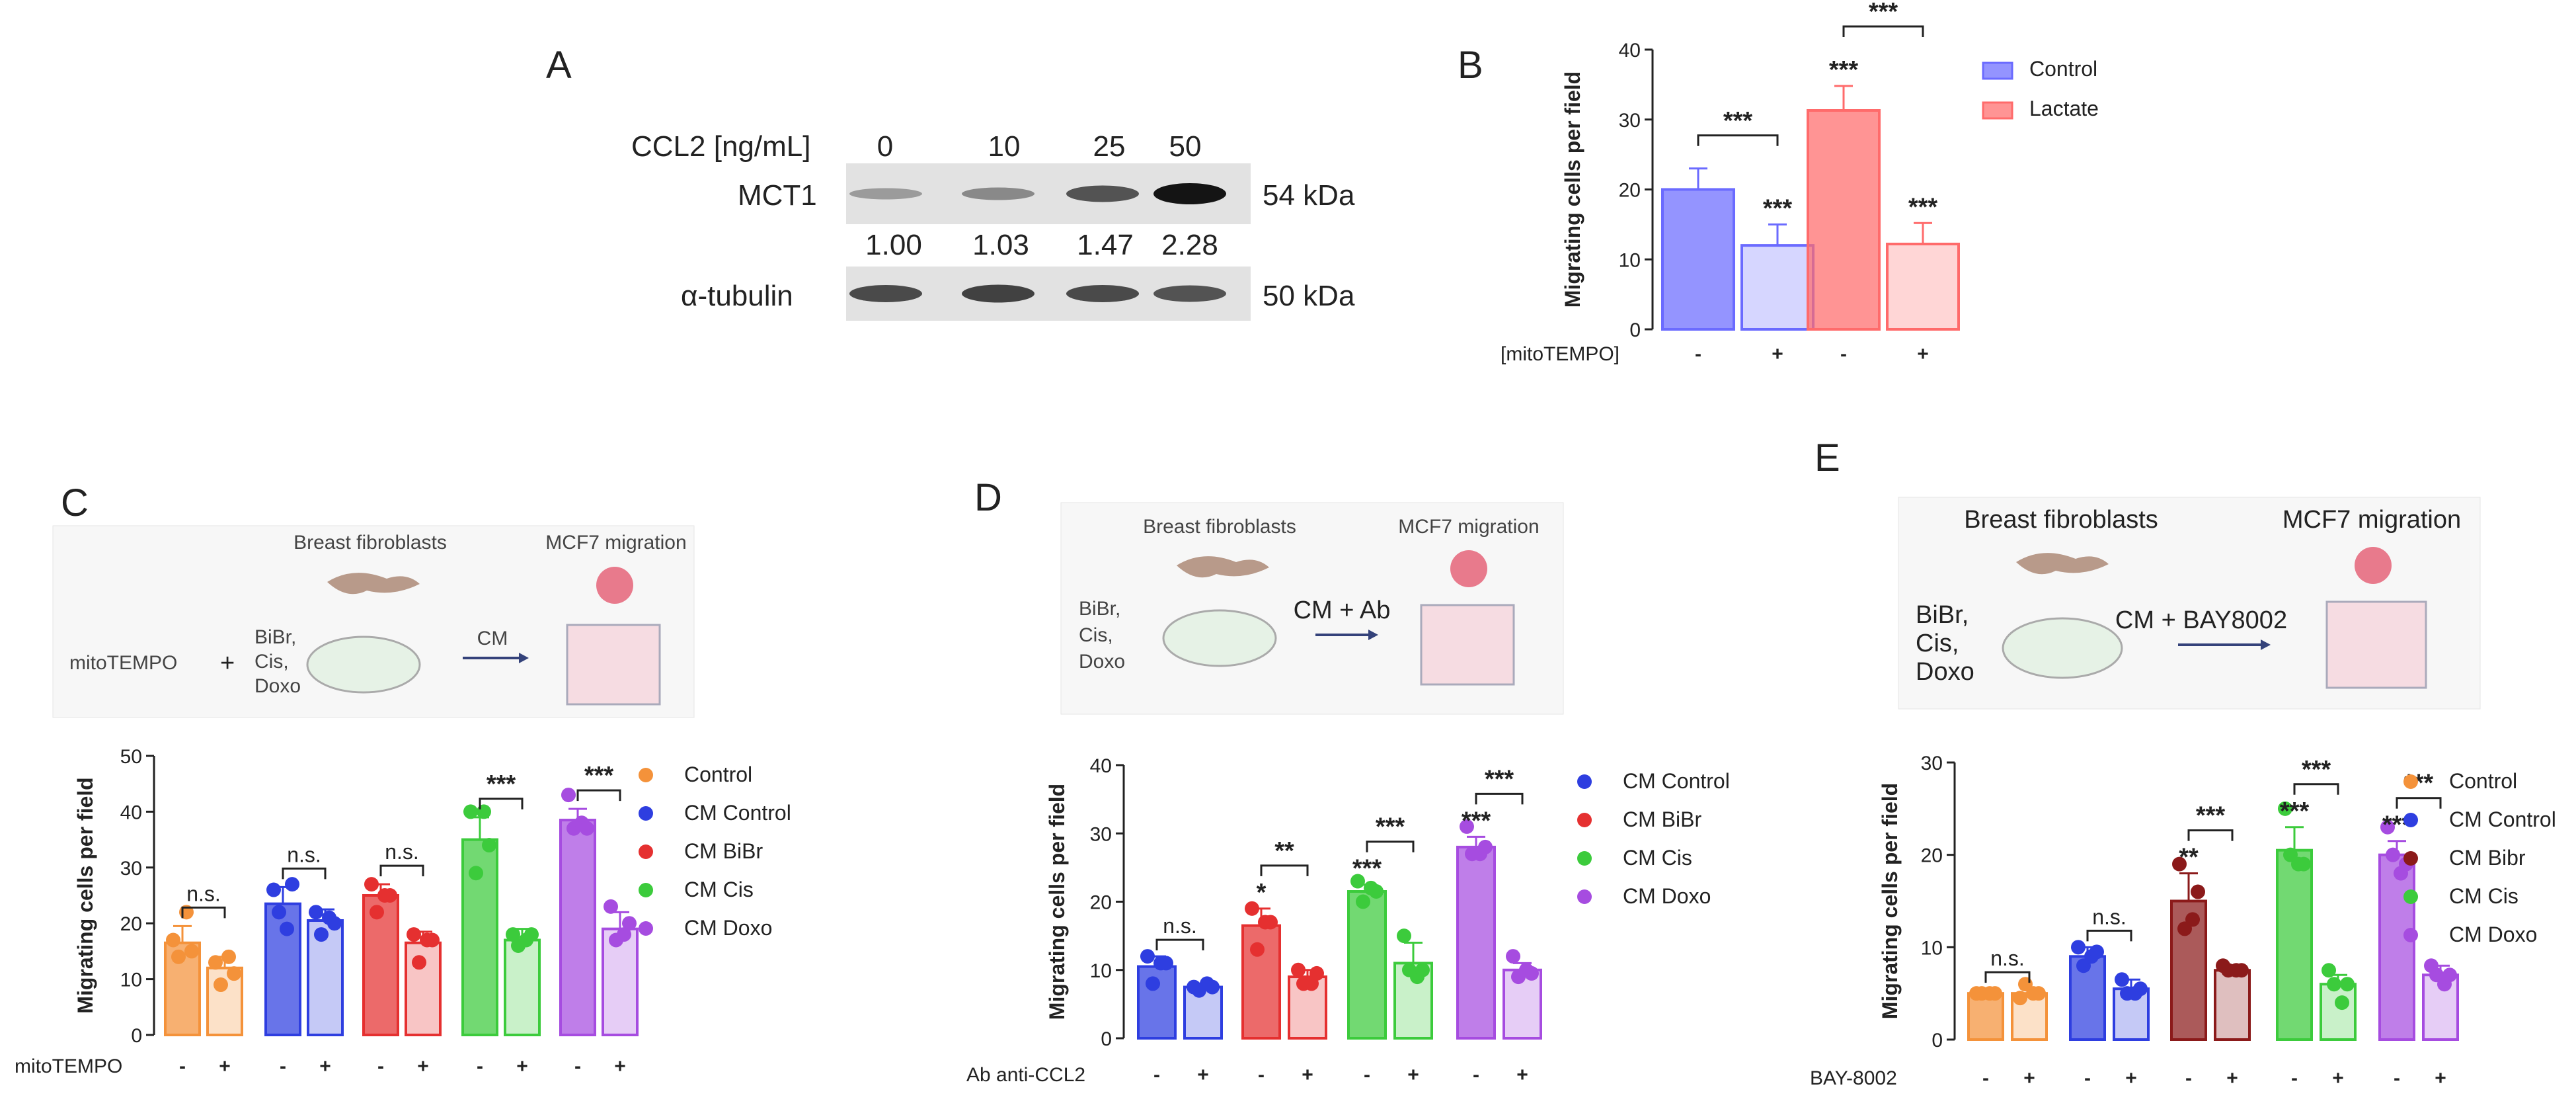 This screenshot has width=2576, height=1111. What do you see at coordinates (2376, 644) in the screenshot?
I see `transwell-icon` at bounding box center [2376, 644].